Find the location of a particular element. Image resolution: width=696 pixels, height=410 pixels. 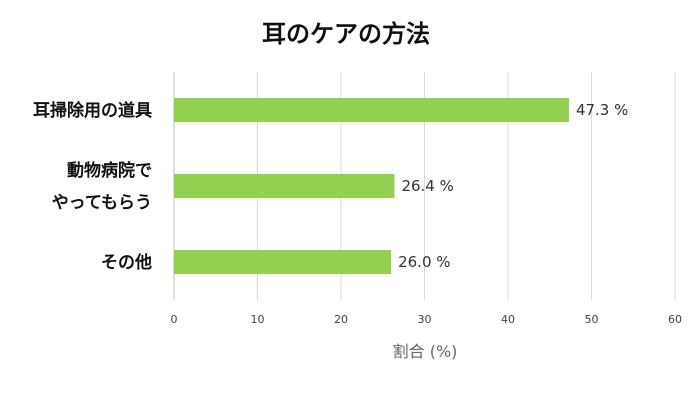

category-label: 耳掃除用の道具 is located at coordinates (92, 110).